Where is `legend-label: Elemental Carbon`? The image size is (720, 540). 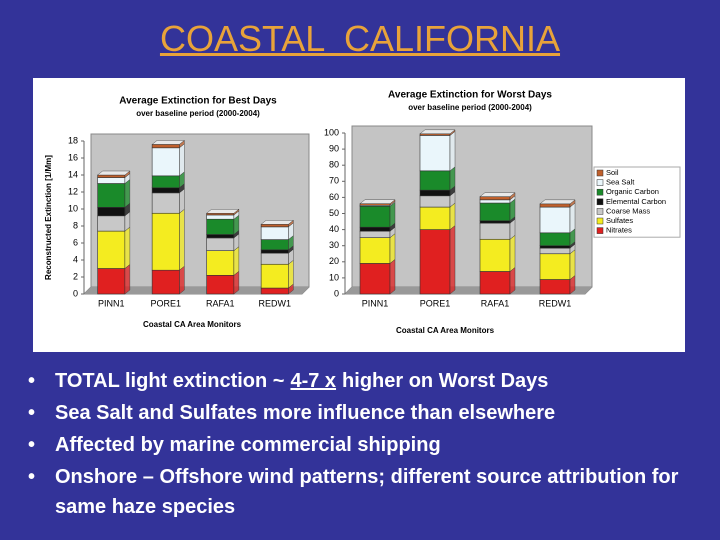 legend-label: Elemental Carbon is located at coordinates (636, 201).